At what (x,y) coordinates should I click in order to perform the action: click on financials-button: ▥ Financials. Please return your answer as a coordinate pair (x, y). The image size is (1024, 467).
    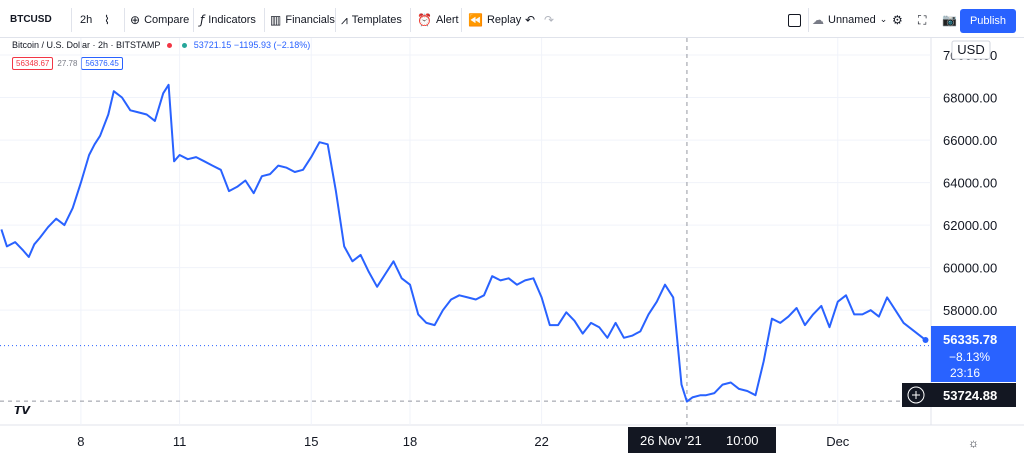
    Looking at the image, I should click on (302, 20).